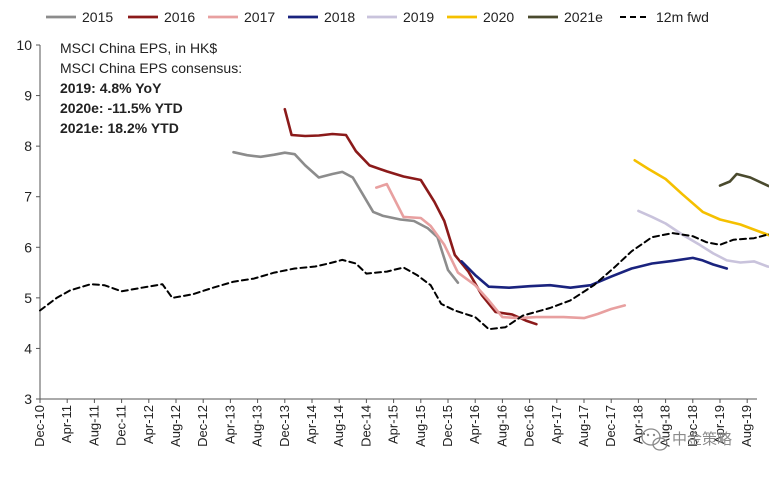 The height and width of the screenshot is (477, 769). What do you see at coordinates (39, 426) in the screenshot?
I see `x-tick-label: Dec-10` at bounding box center [39, 426].